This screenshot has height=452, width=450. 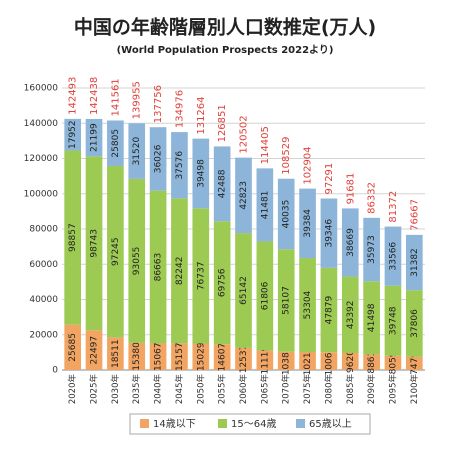 I want to click on value-label: 38669, so click(x=351, y=242).